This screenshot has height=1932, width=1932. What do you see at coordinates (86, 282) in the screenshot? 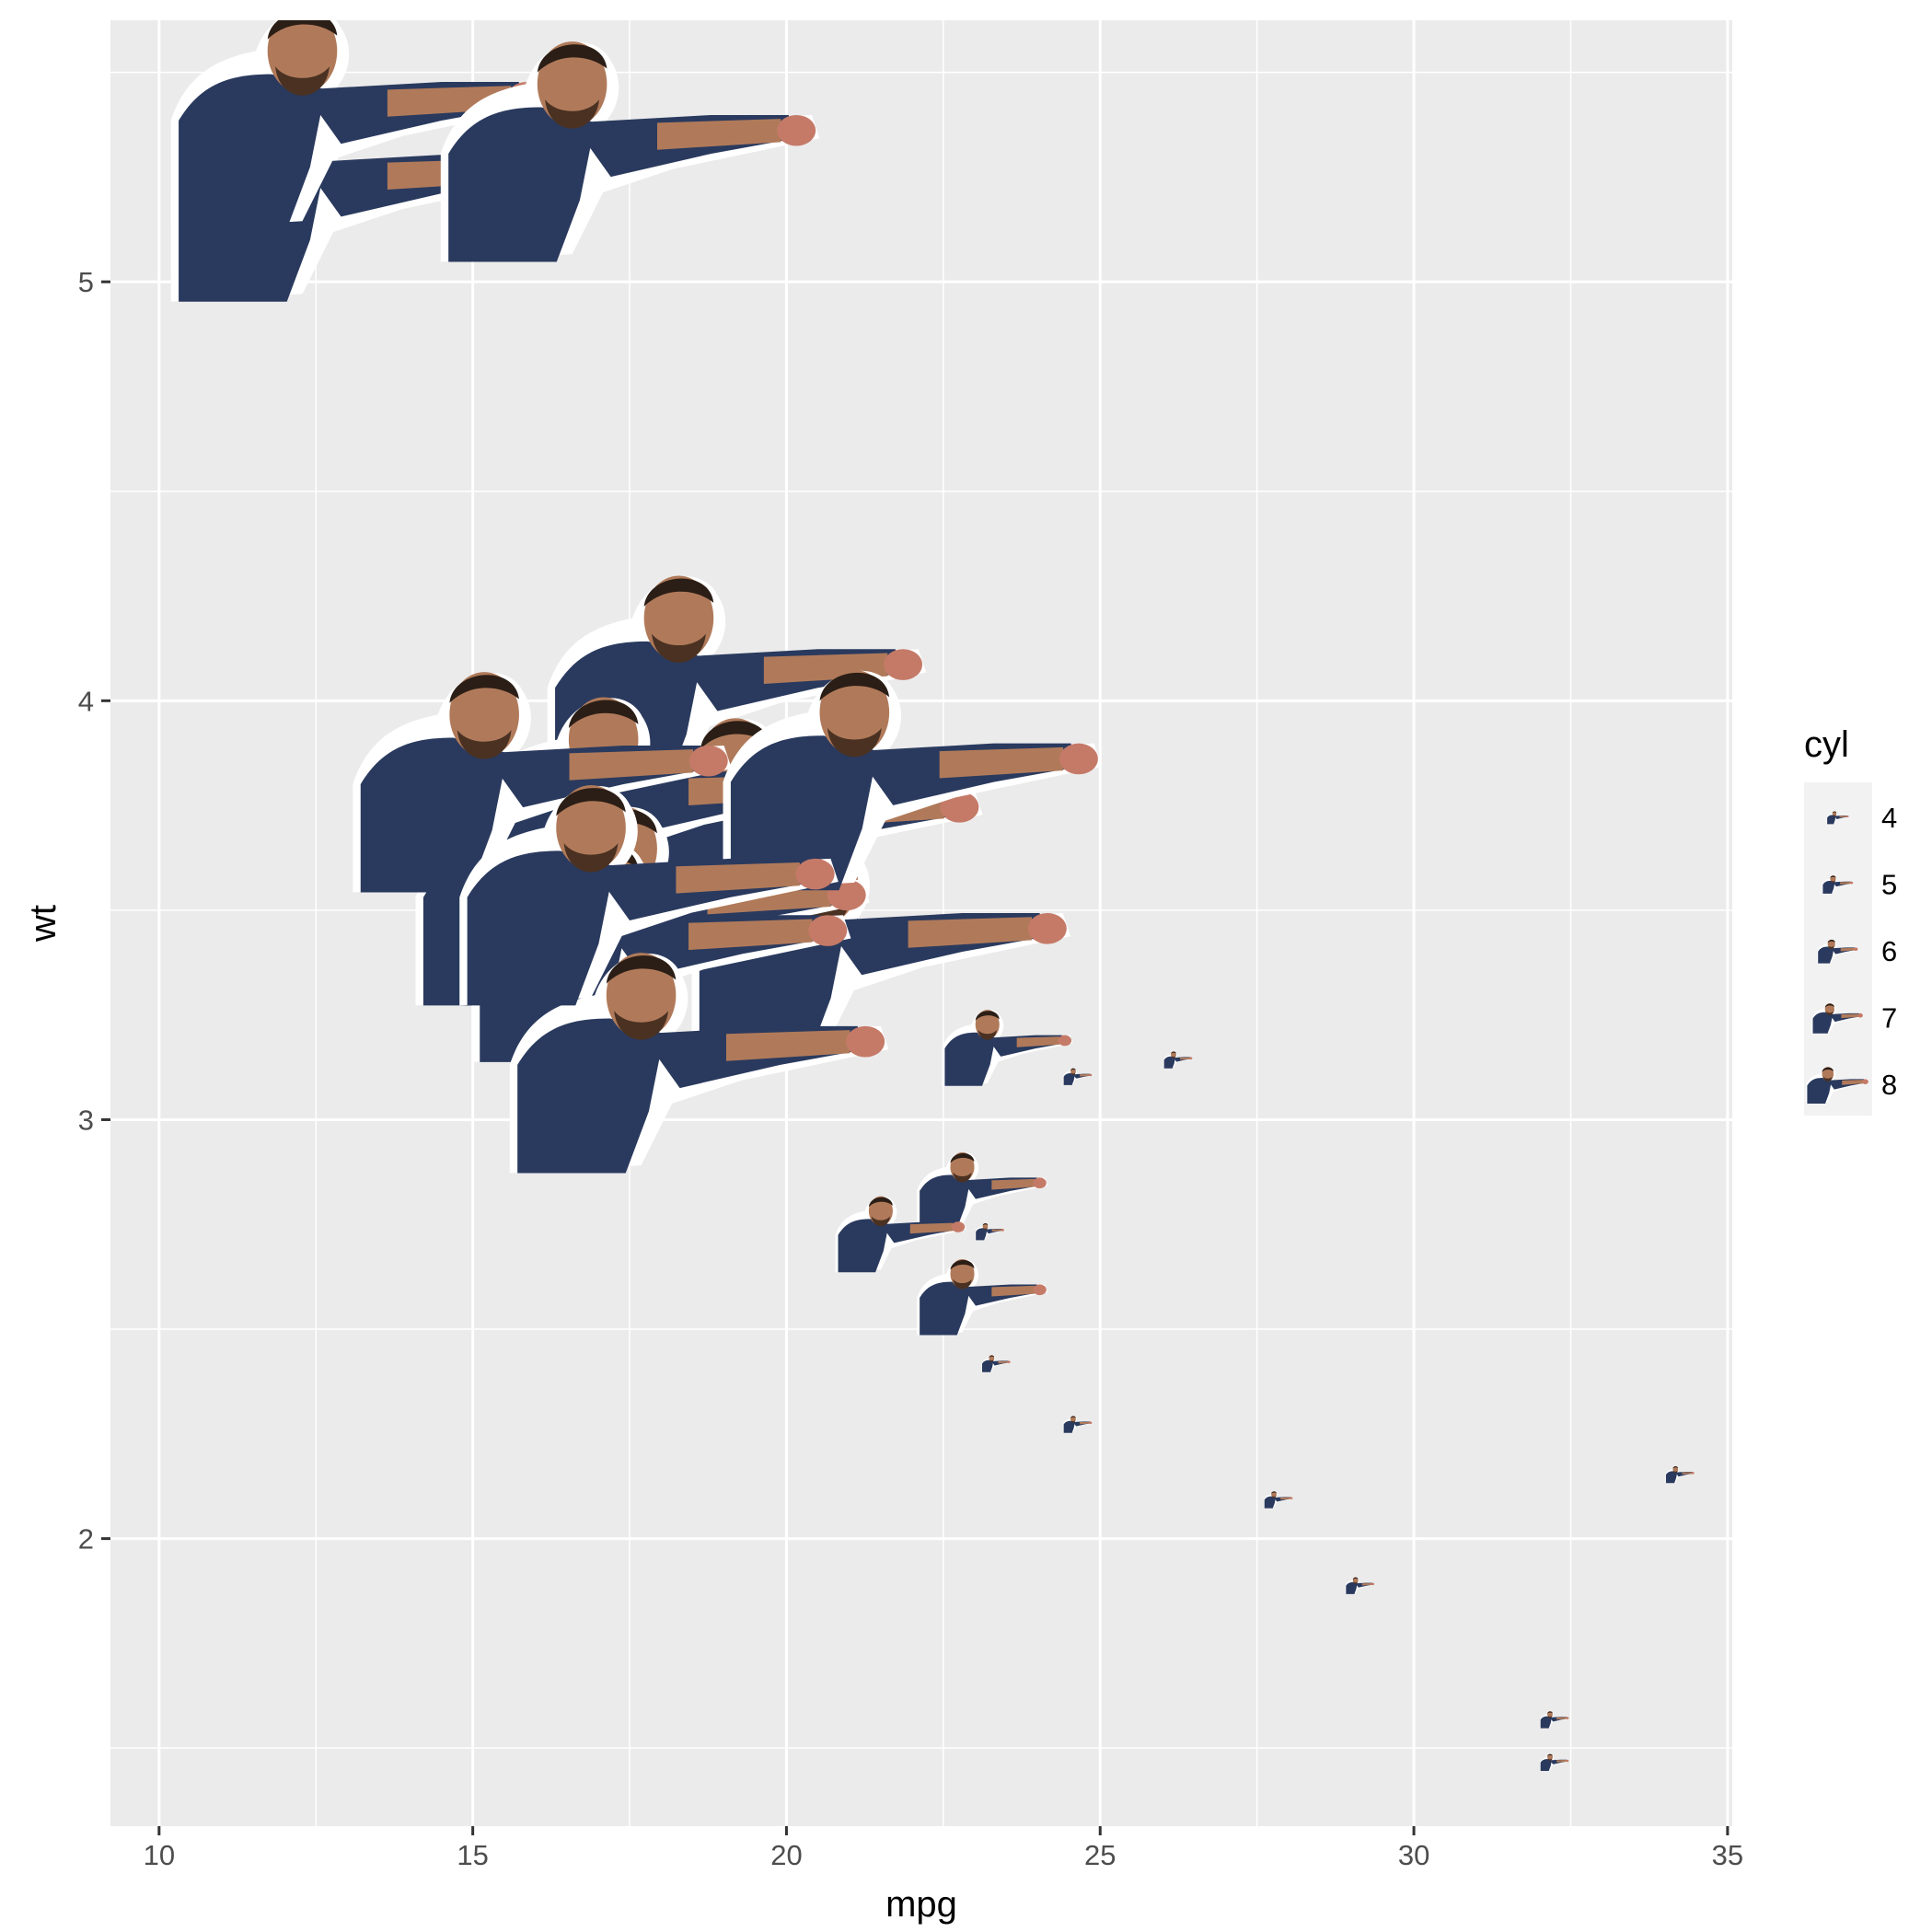
I see `y-tick-label: 5` at bounding box center [86, 282].